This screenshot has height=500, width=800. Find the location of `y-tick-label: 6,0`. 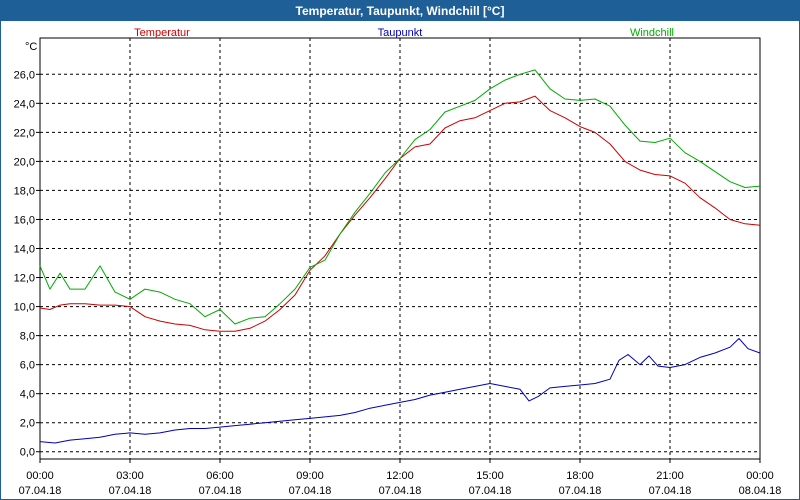

y-tick-label: 6,0 is located at coordinates (27, 366).